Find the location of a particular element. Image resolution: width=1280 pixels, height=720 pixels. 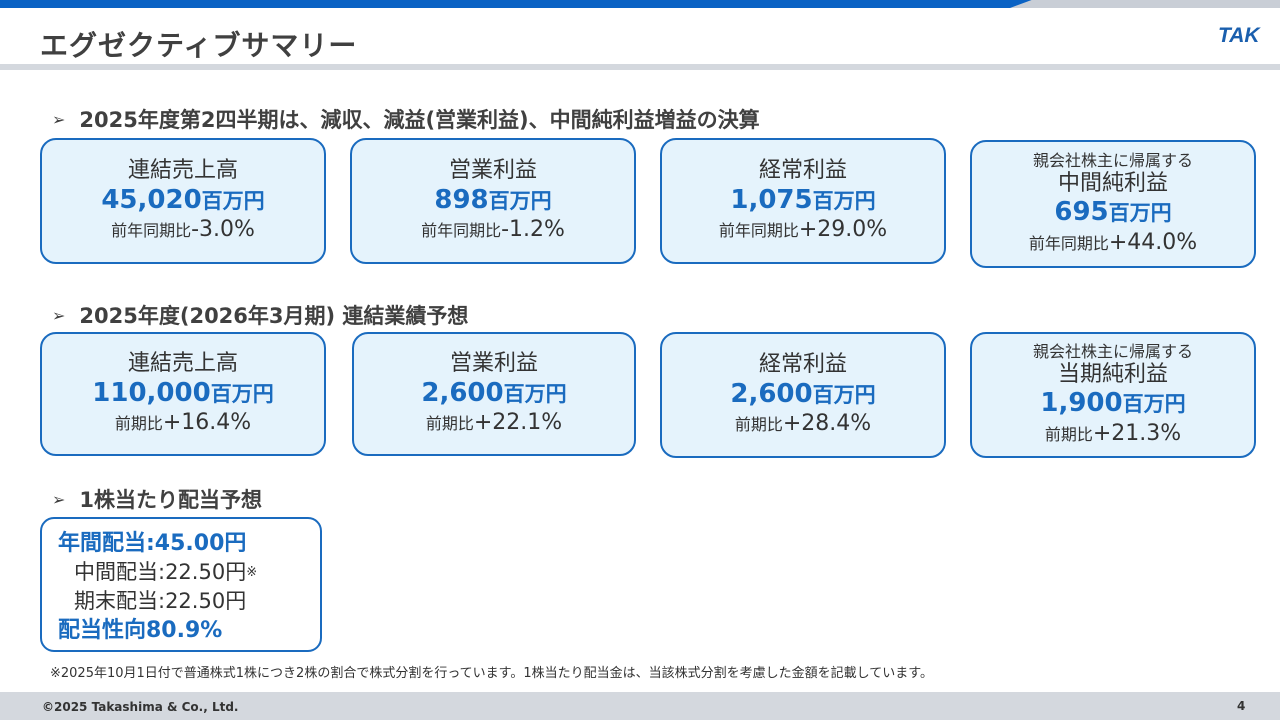

forecast-card-ordinary-profit: 経常利益 2,600百万円 前期比+28.4% is located at coordinates (803, 395).